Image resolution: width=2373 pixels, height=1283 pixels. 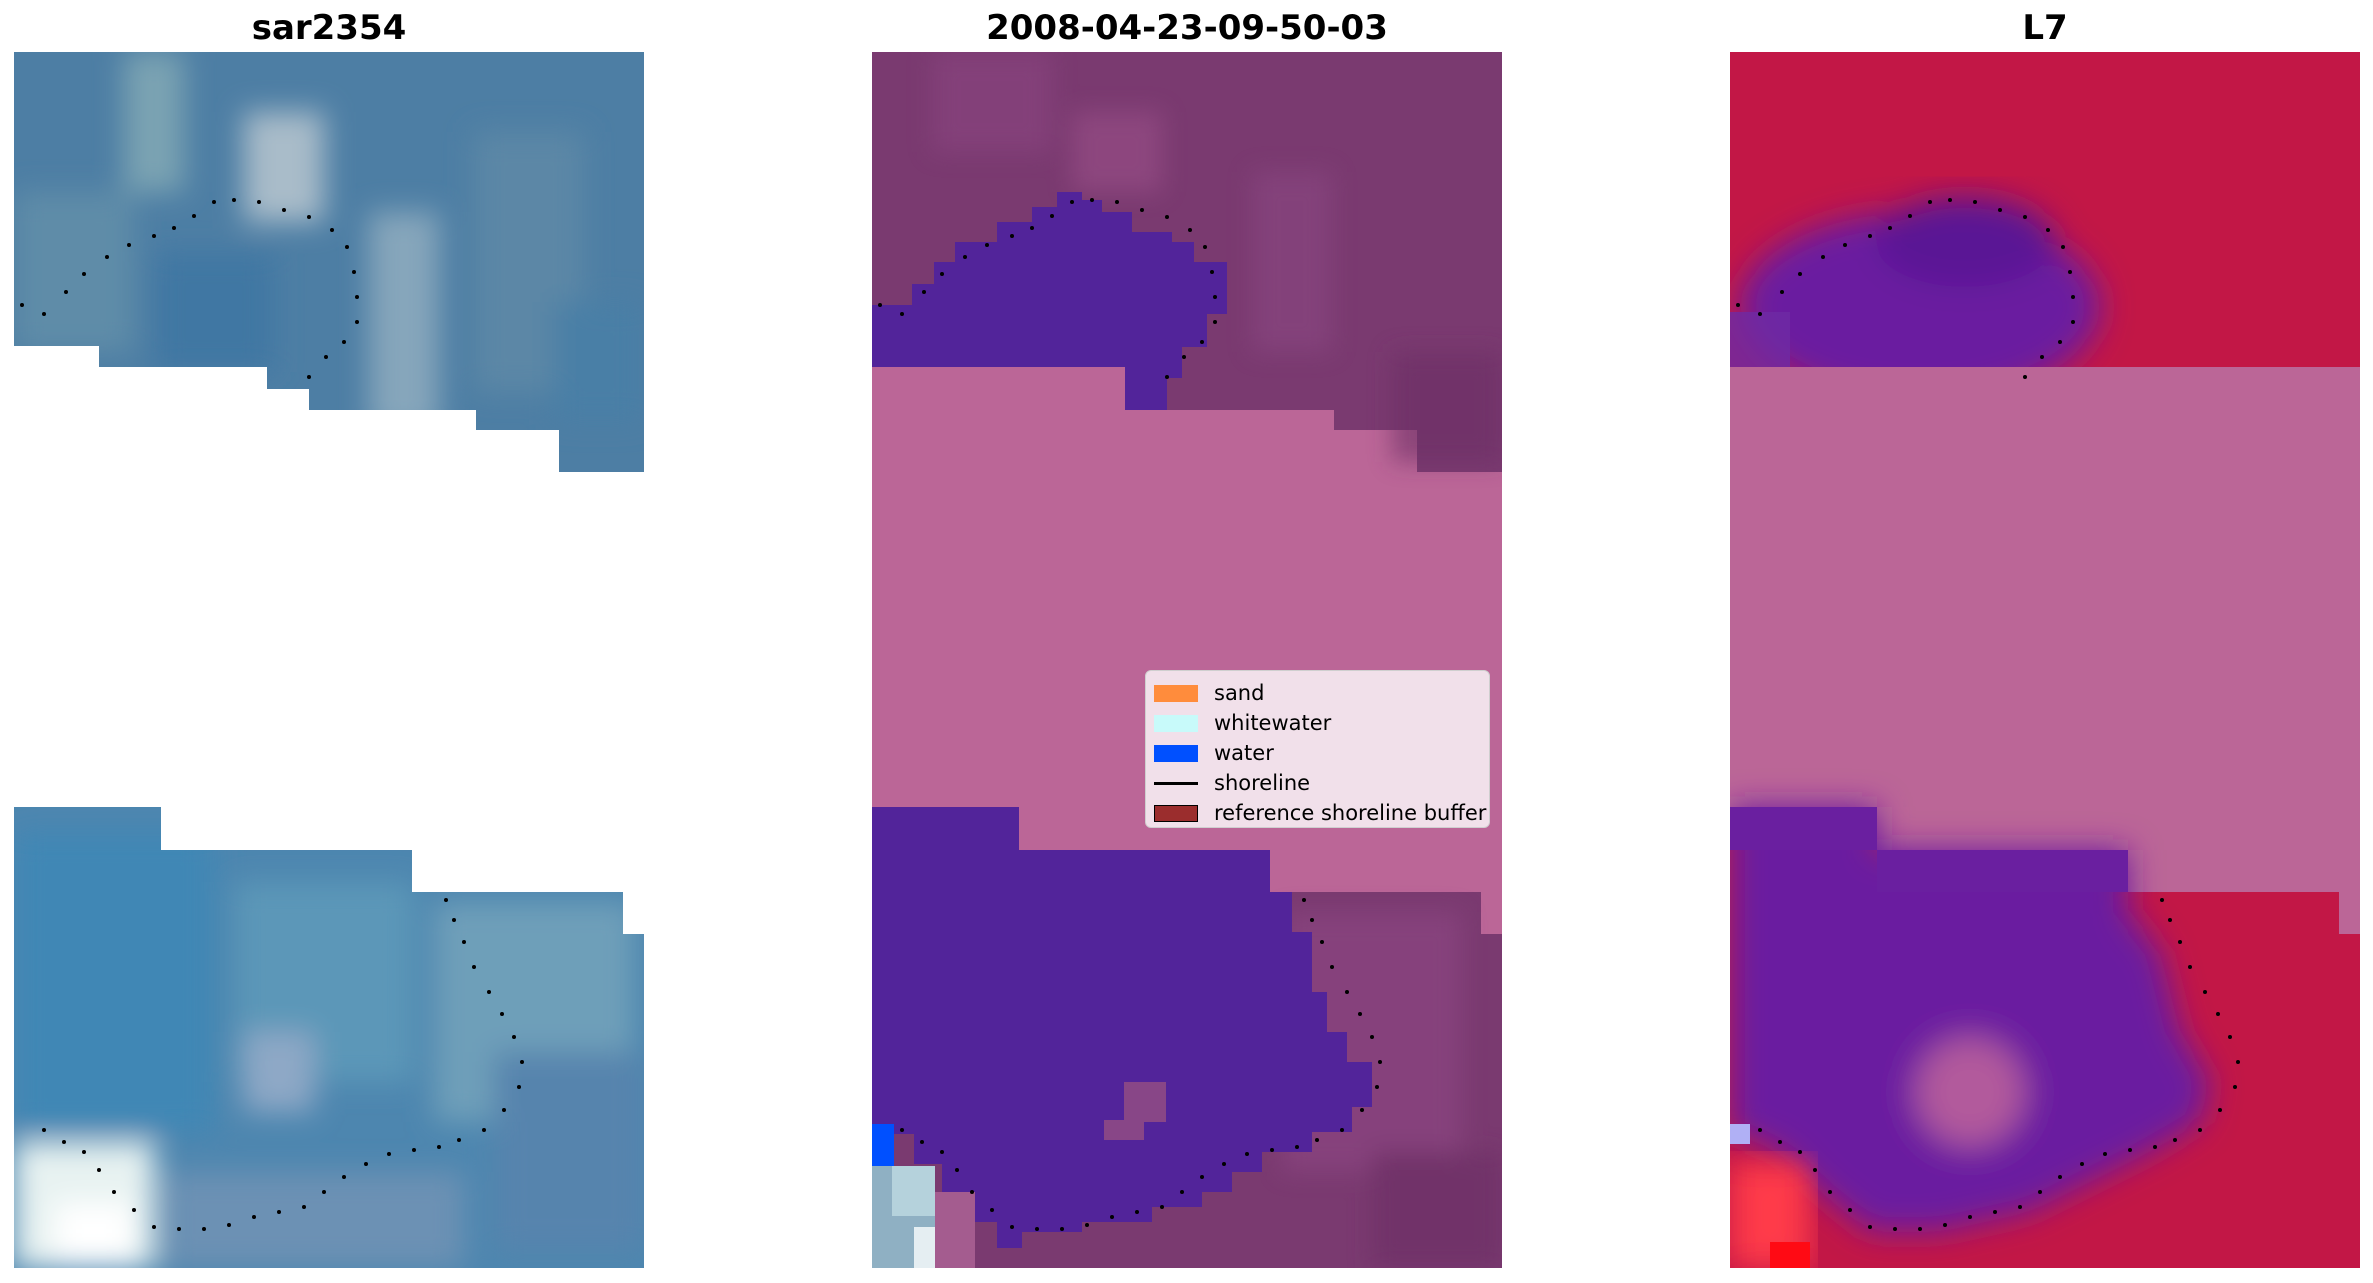 I want to click on panel-title-rgb: sar2354, so click(x=329, y=28).